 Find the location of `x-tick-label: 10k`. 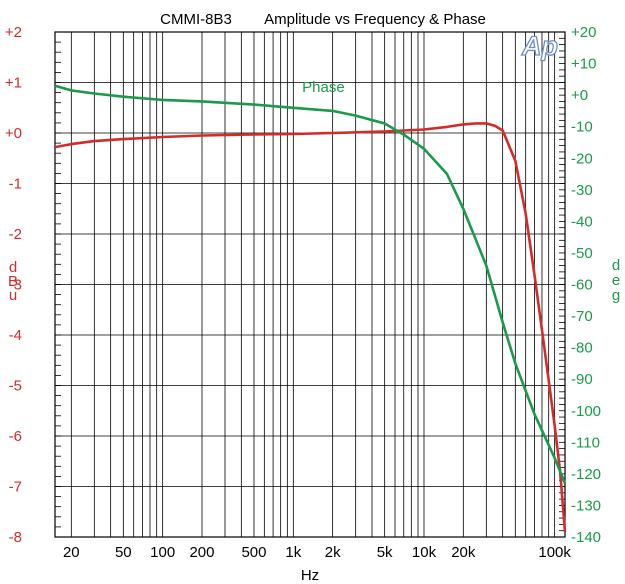

x-tick-label: 10k is located at coordinates (424, 552).